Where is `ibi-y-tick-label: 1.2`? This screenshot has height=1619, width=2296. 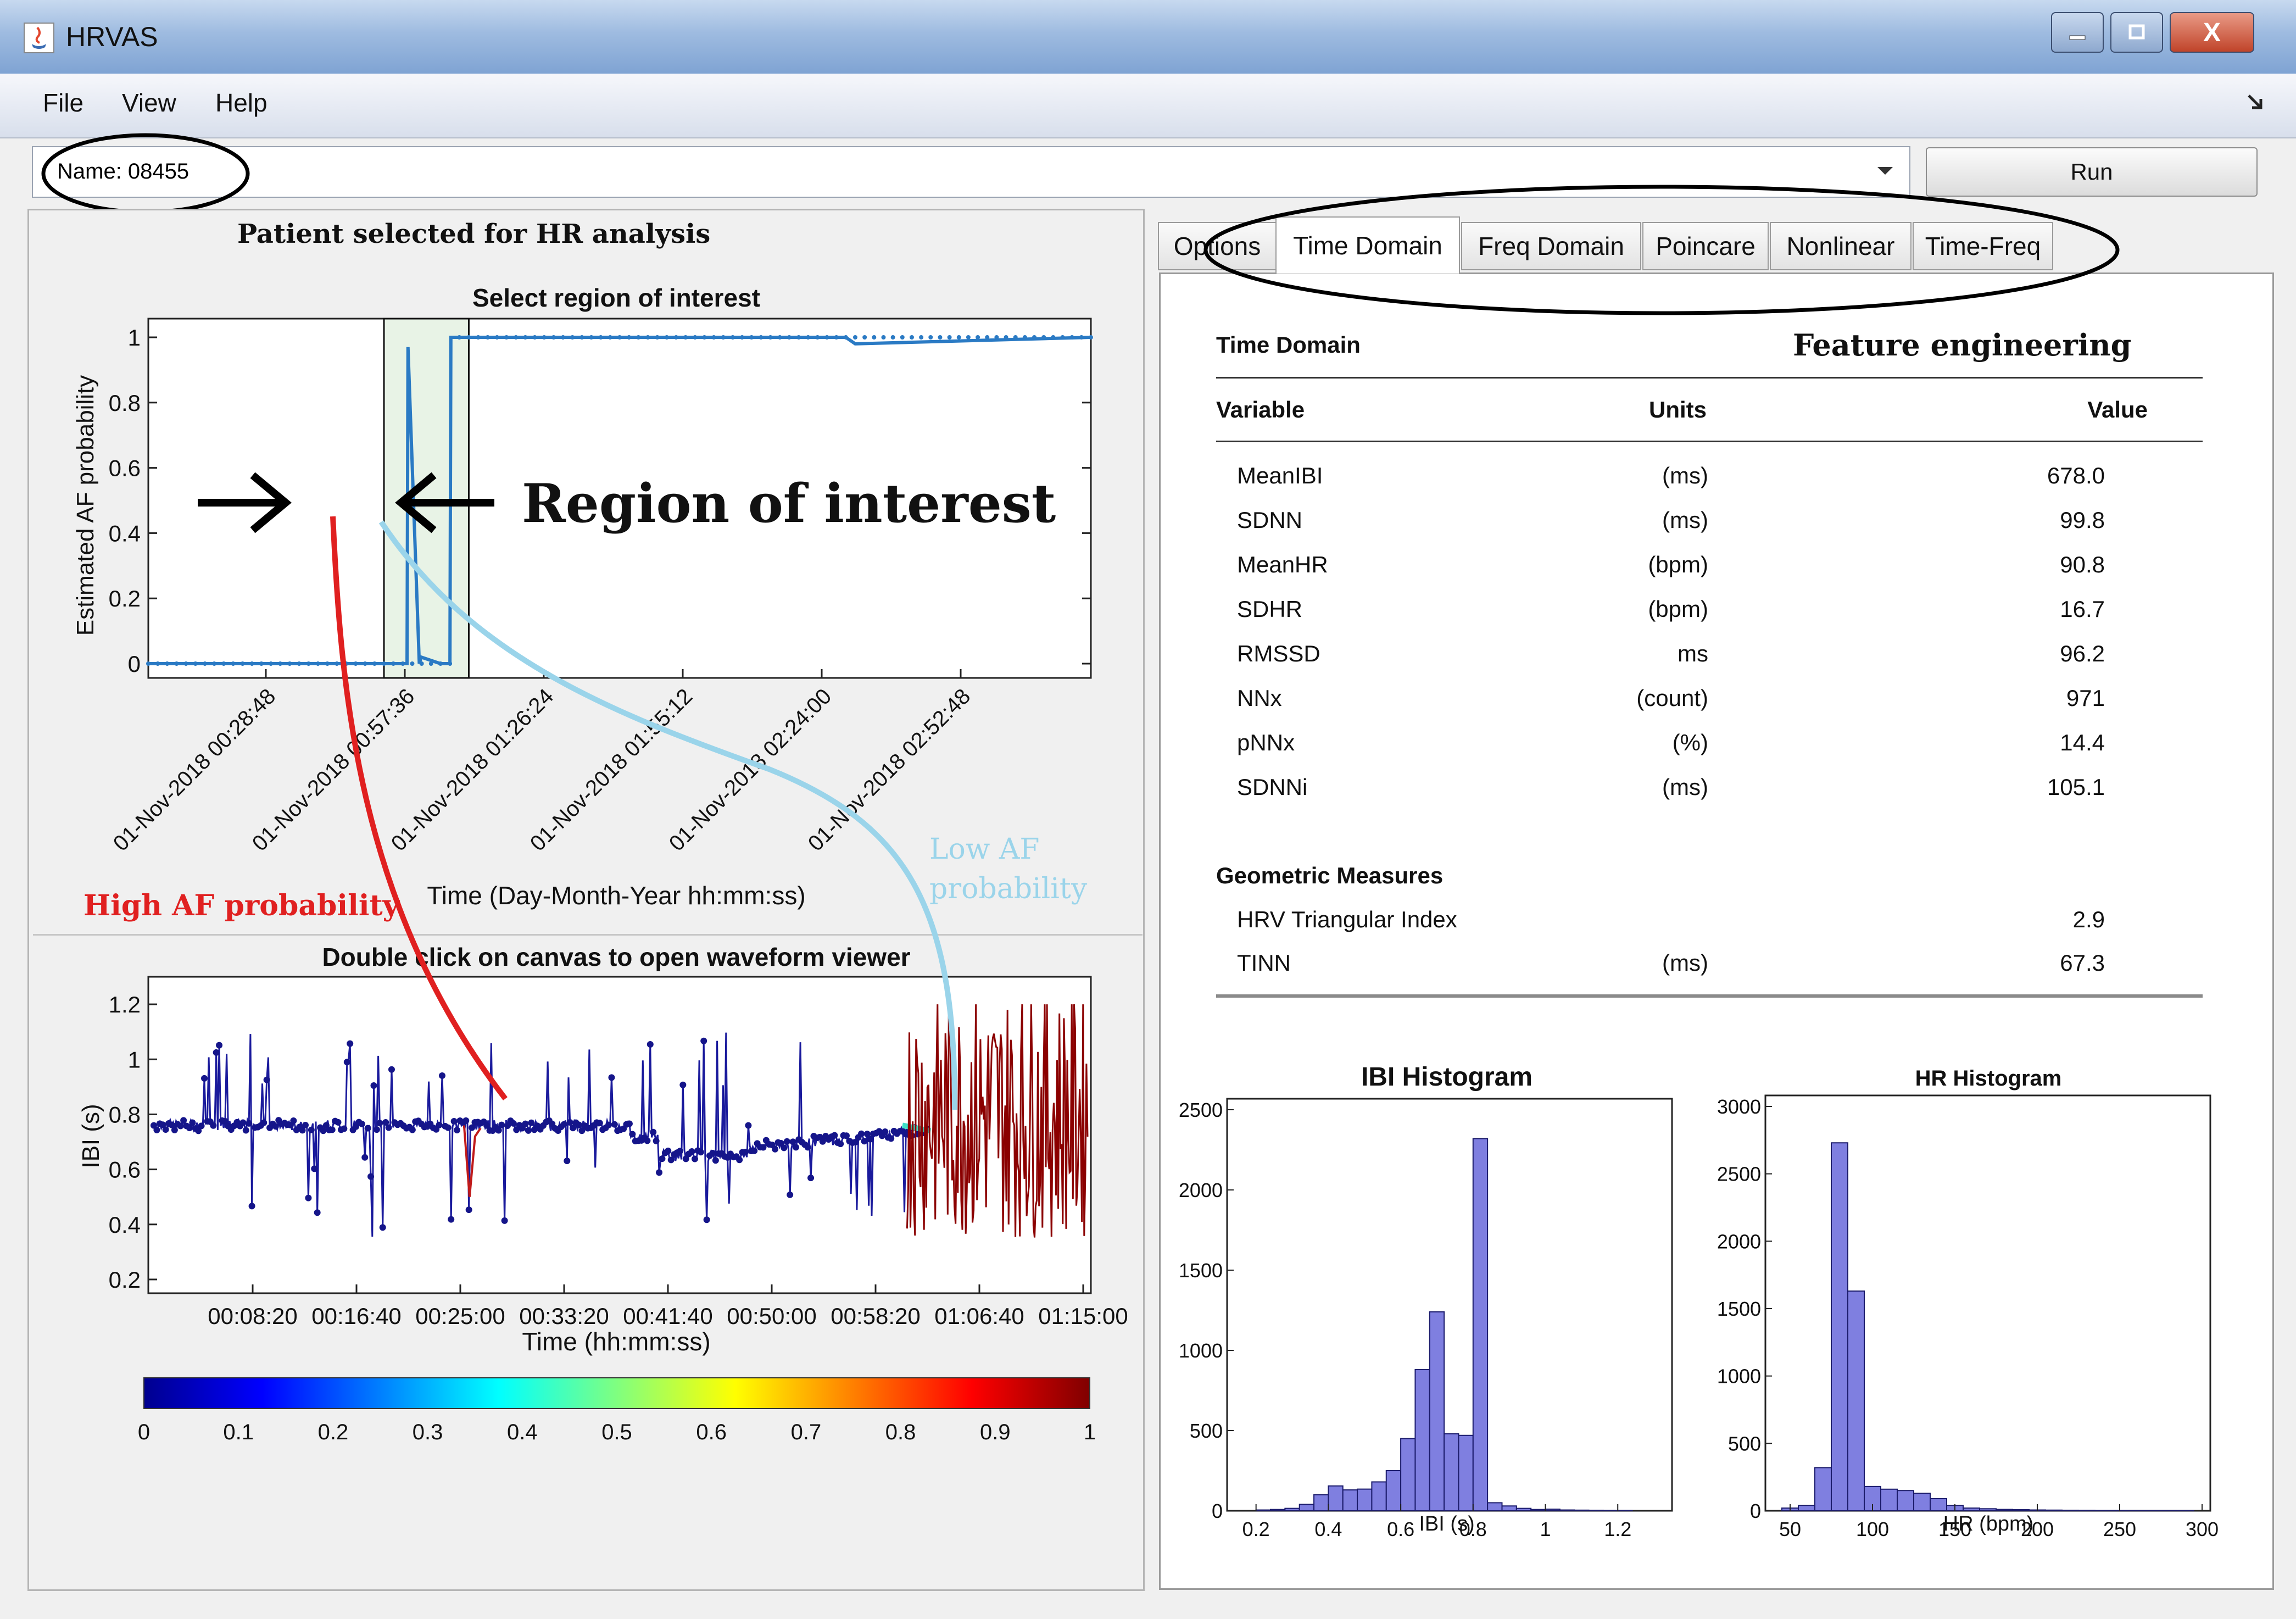
ibi-y-tick-label: 1.2 is located at coordinates (125, 1004).